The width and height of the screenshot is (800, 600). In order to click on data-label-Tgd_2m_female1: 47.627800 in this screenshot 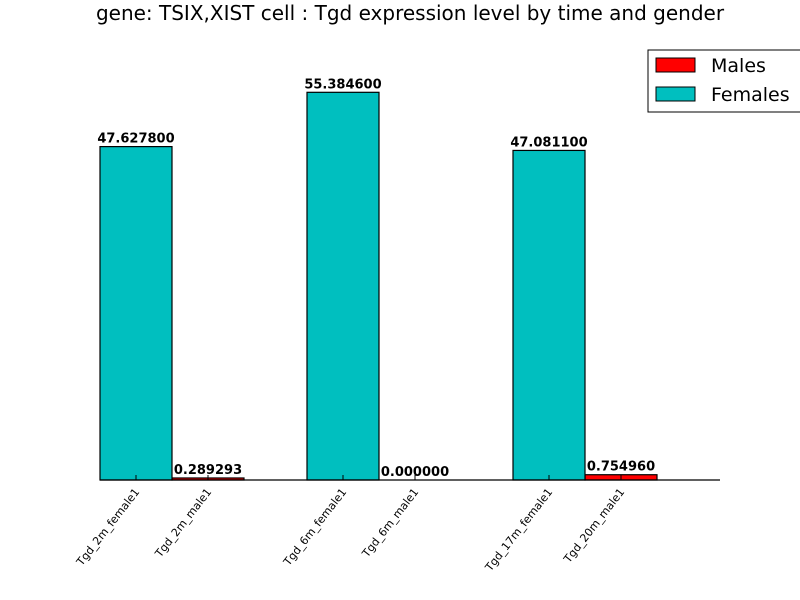, I will do `click(135, 139)`.